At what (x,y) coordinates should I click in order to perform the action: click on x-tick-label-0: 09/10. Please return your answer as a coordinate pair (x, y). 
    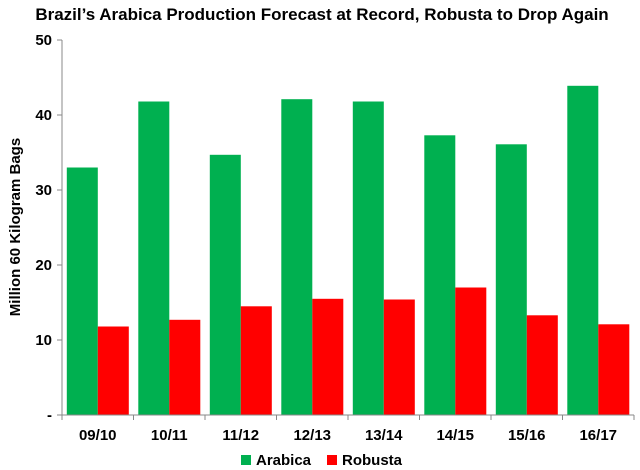
    Looking at the image, I should click on (98, 435).